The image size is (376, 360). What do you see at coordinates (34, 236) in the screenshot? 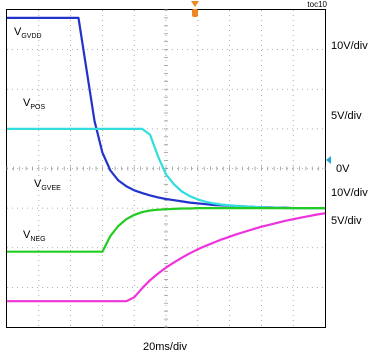
I see `series-label-vneg: VNEG` at bounding box center [34, 236].